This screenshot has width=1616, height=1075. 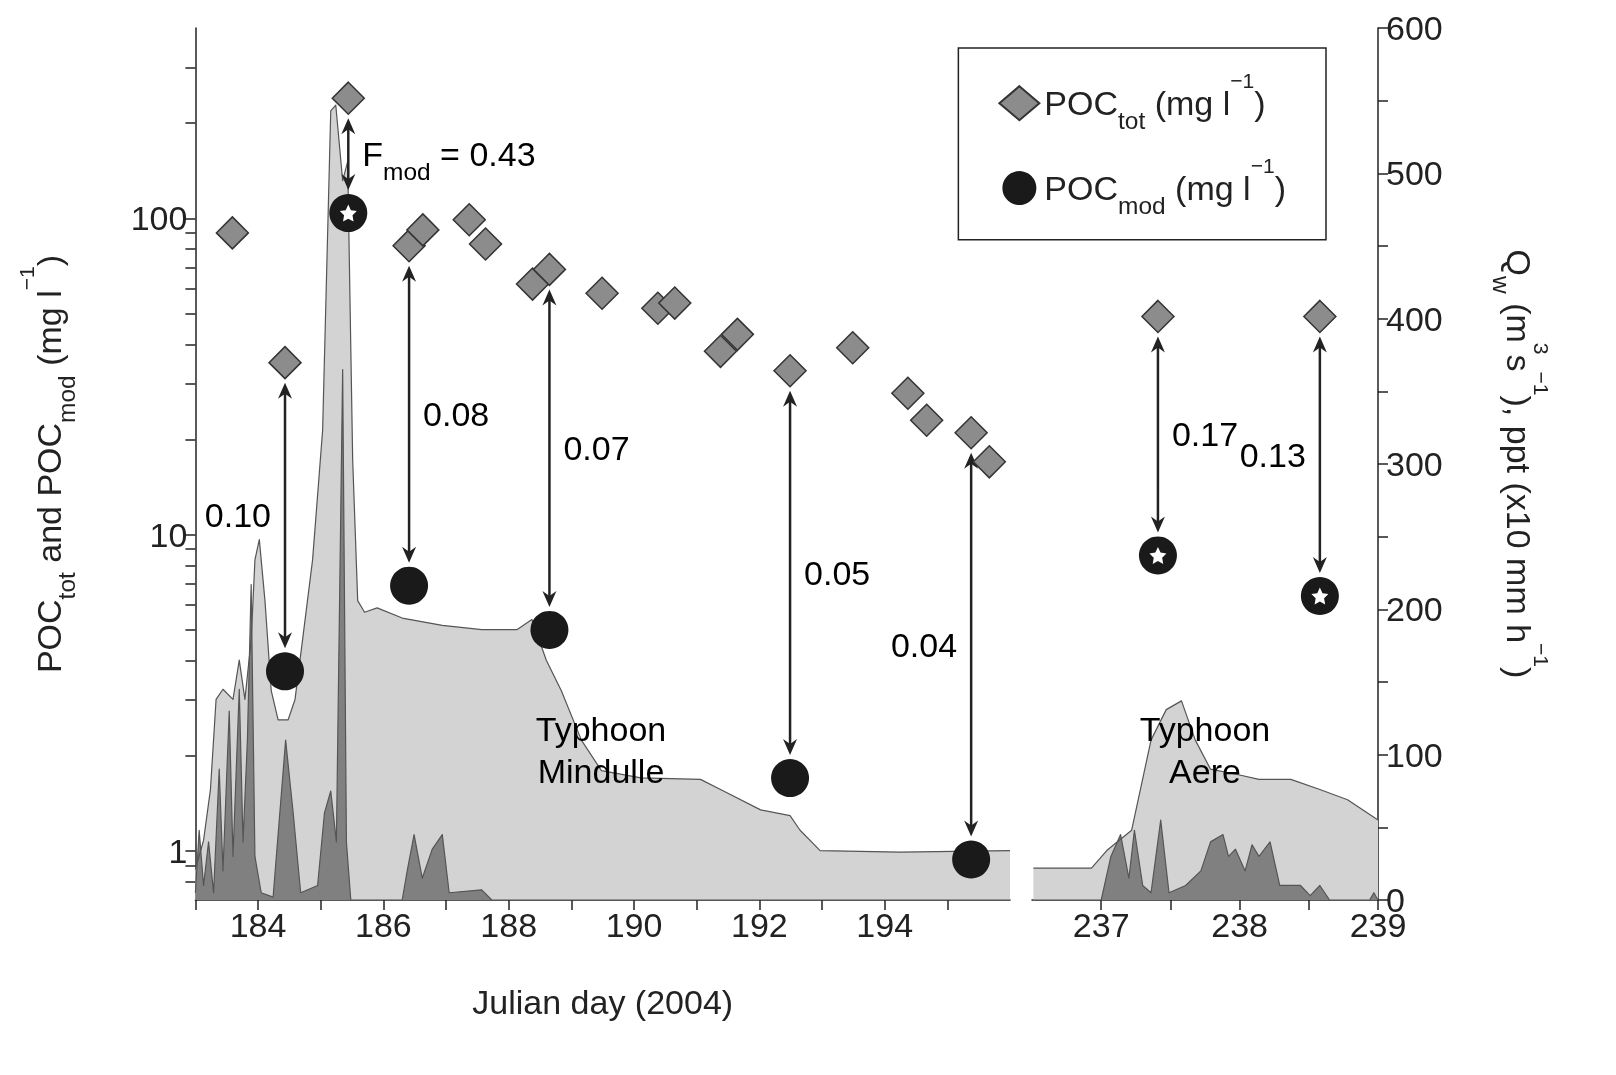 I want to click on x-tick-label: 184, so click(x=258, y=925).